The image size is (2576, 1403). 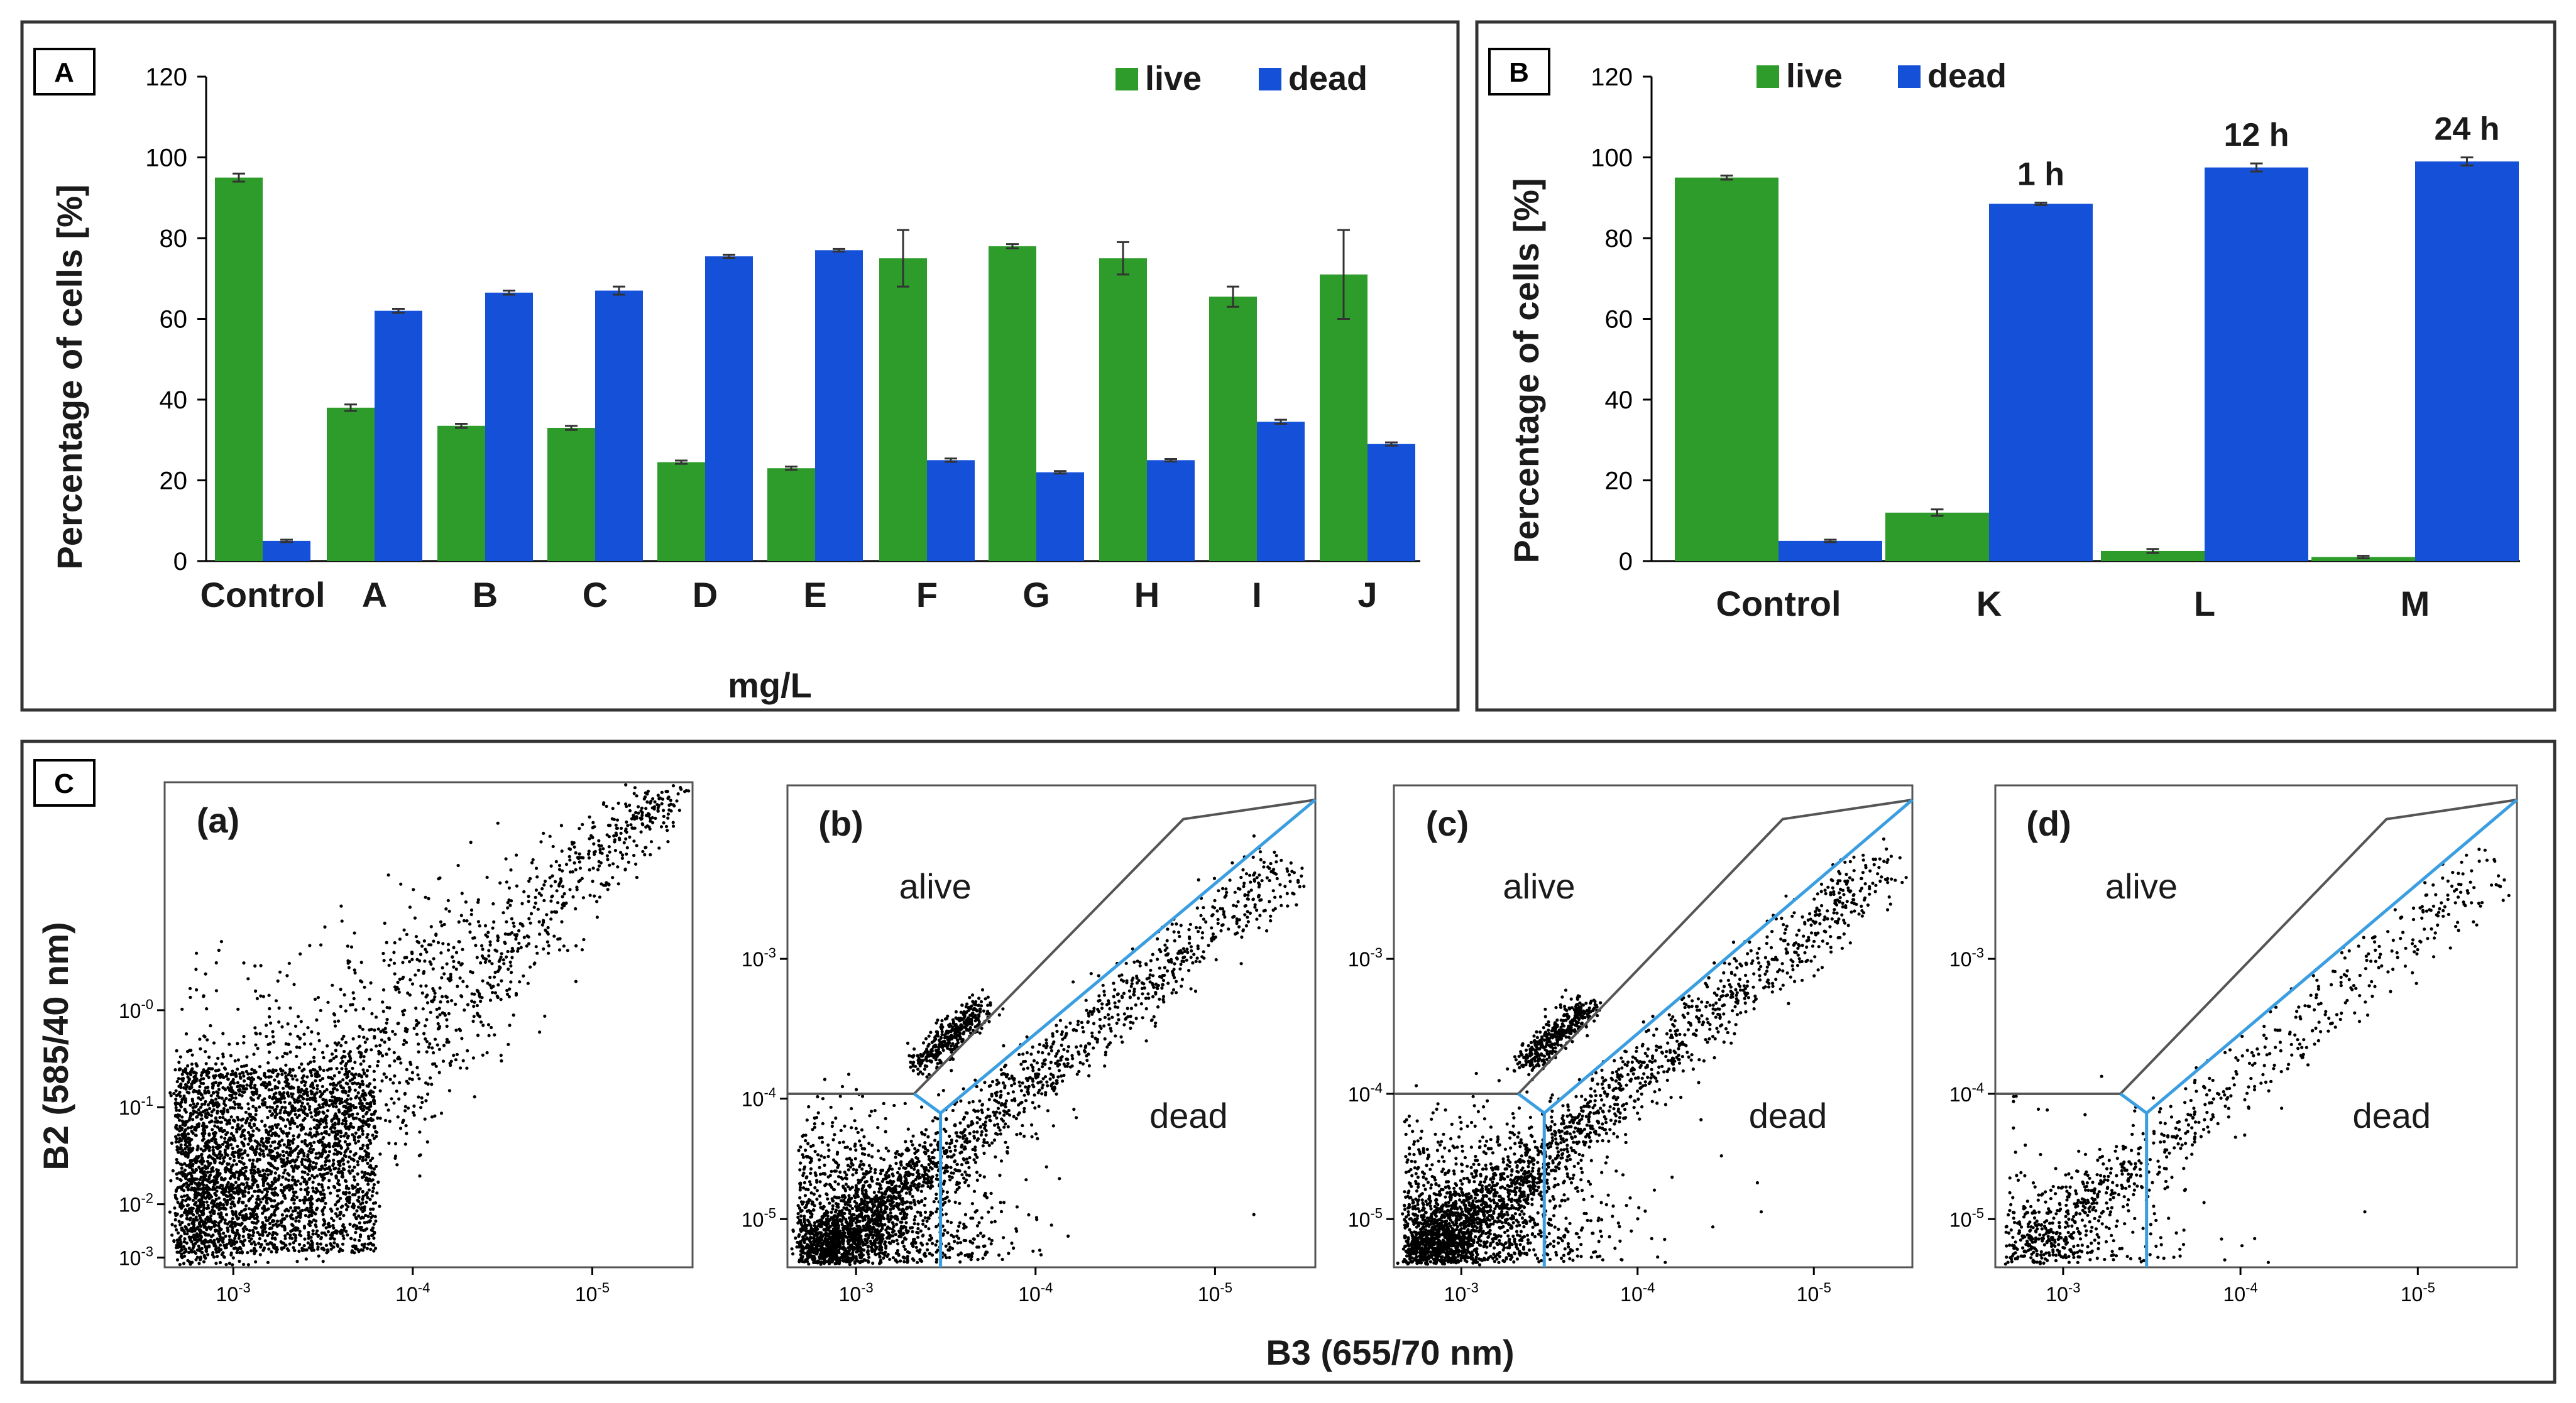 What do you see at coordinates (1612, 77) in the screenshot?
I see `y-tick-label: 120` at bounding box center [1612, 77].